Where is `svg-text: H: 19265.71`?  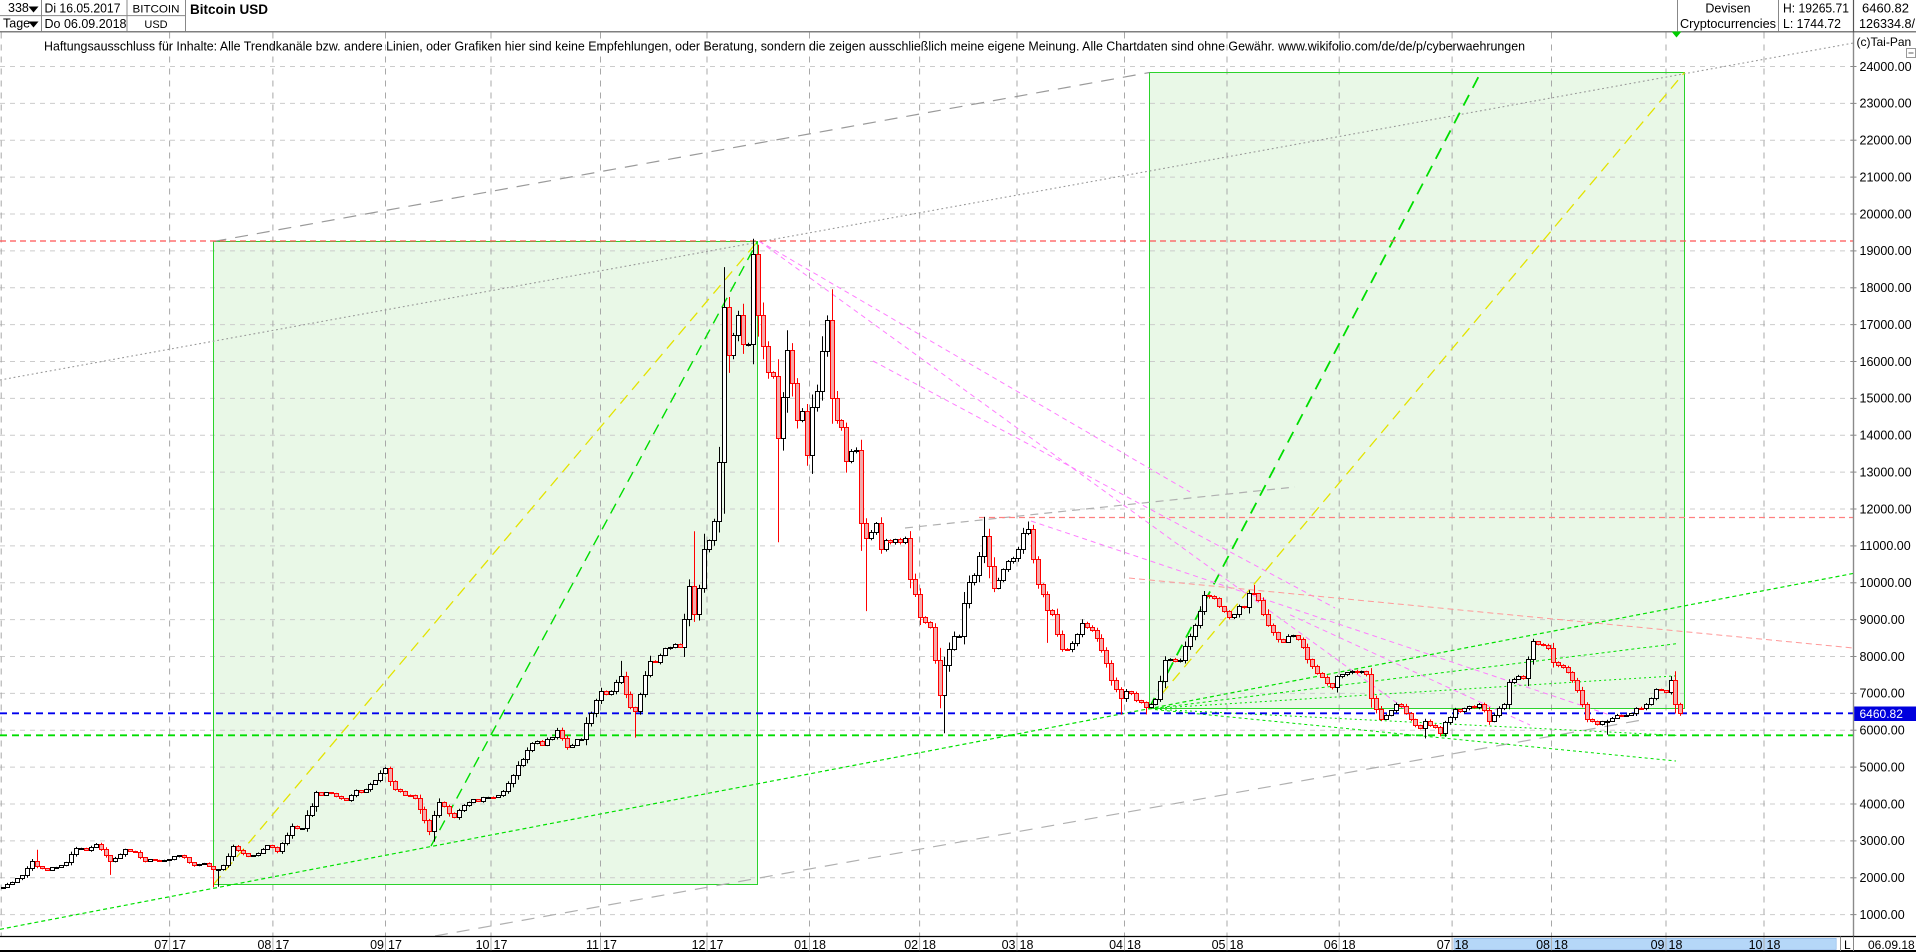 svg-text: H: 19265.71 is located at coordinates (1816, 9).